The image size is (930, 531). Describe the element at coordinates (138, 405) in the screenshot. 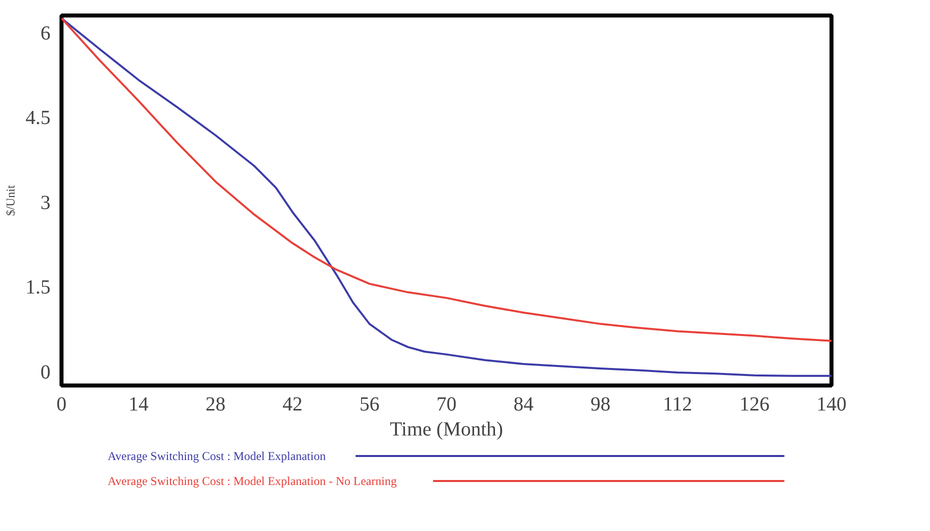

I see `x-tick-label: 14` at that location.